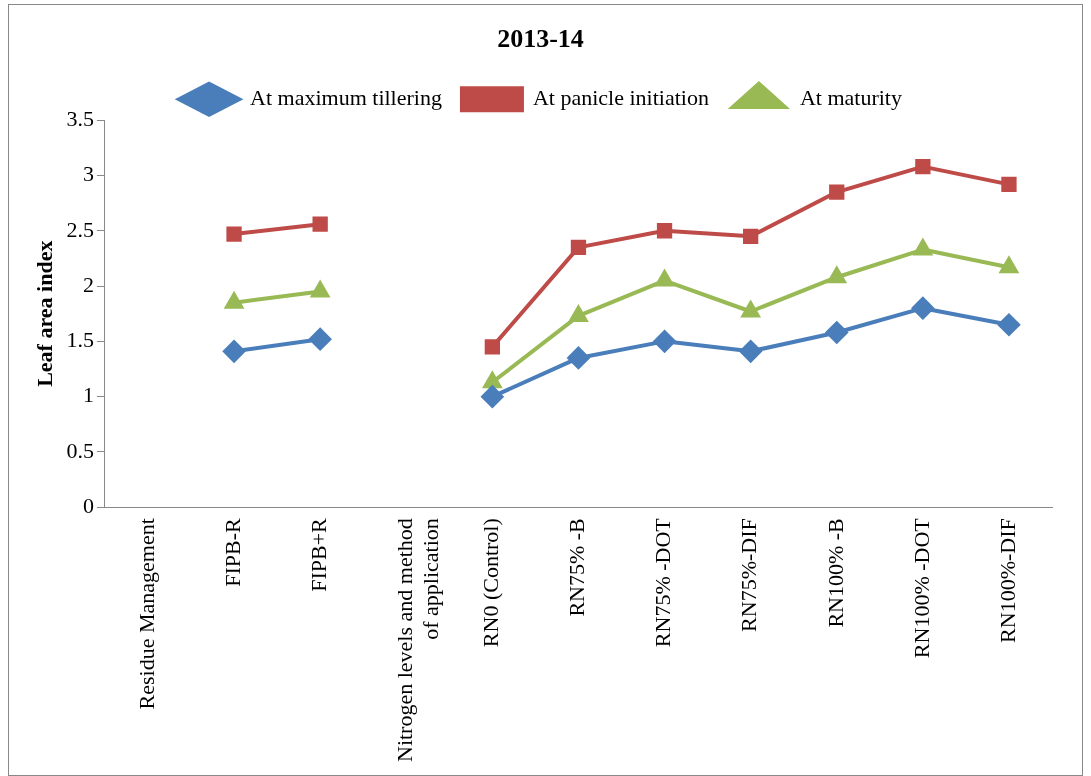 Image resolution: width=1091 pixels, height=776 pixels. Describe the element at coordinates (80, 118) in the screenshot. I see `y-tick-label: 3.5` at that location.